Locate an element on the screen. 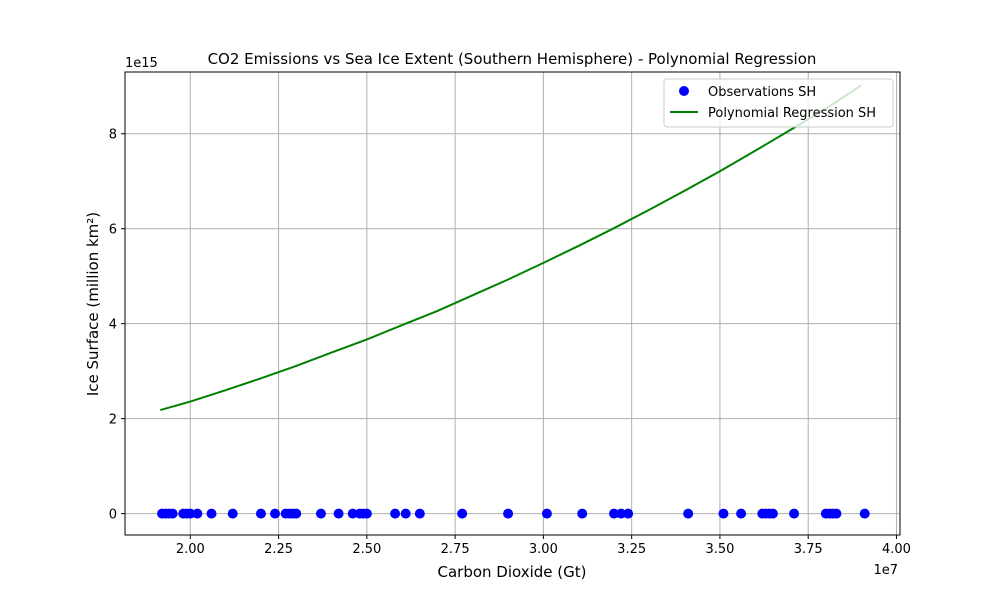  x-tick-label: 3.25 is located at coordinates (631, 549).